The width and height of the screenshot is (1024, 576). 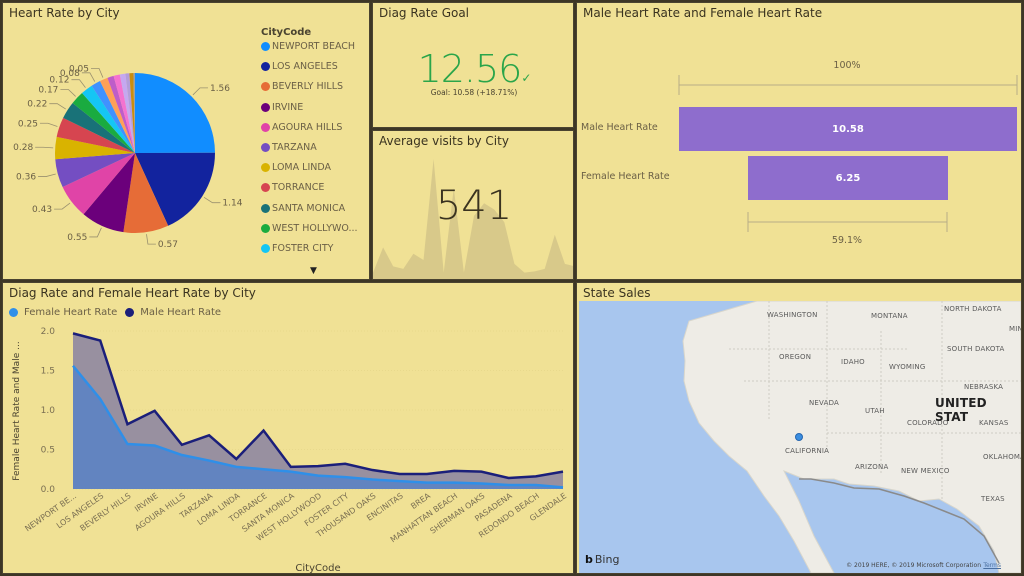 I want to click on map-label: MONTANA, so click(x=889, y=316).